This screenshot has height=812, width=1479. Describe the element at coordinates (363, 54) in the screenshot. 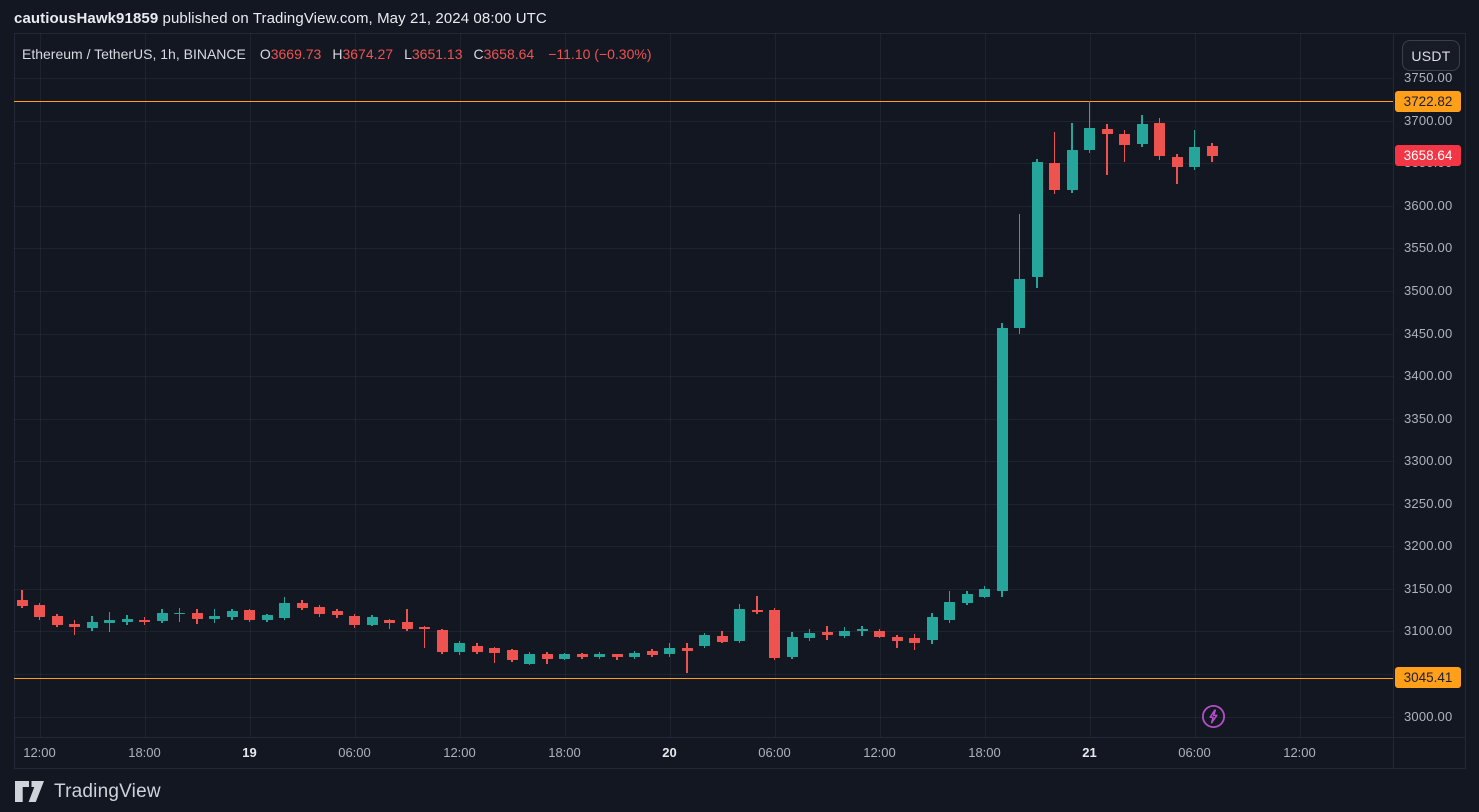

I see `ohlc-high: H3674.27` at that location.